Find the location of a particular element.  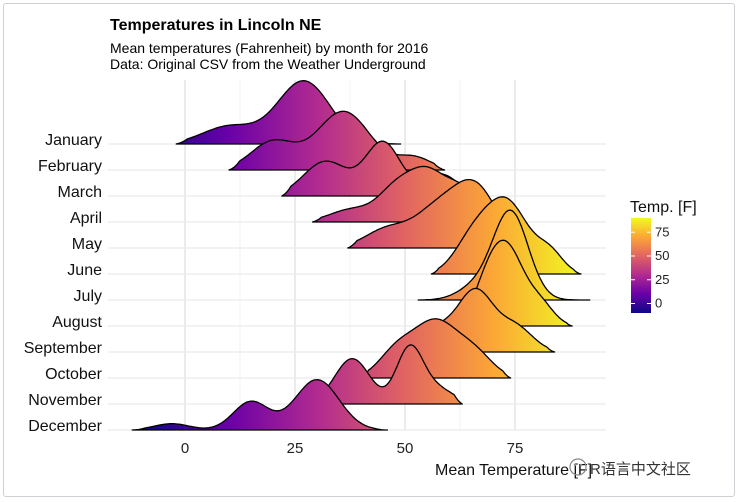

legend-tick-label: 75 is located at coordinates (662, 231).